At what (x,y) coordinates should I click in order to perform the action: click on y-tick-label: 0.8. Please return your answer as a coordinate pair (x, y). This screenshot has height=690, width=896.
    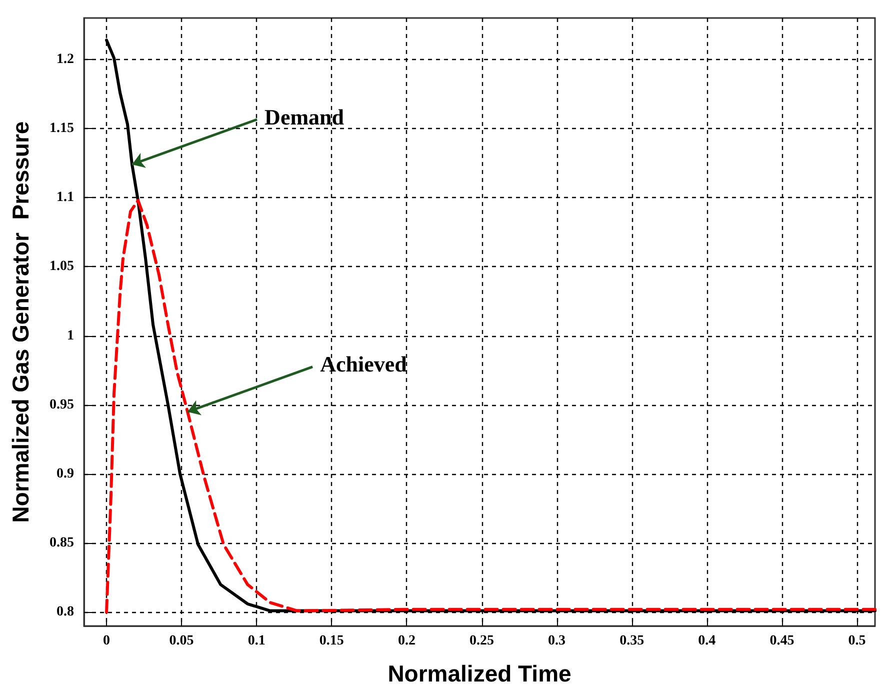
    Looking at the image, I should click on (65, 612).